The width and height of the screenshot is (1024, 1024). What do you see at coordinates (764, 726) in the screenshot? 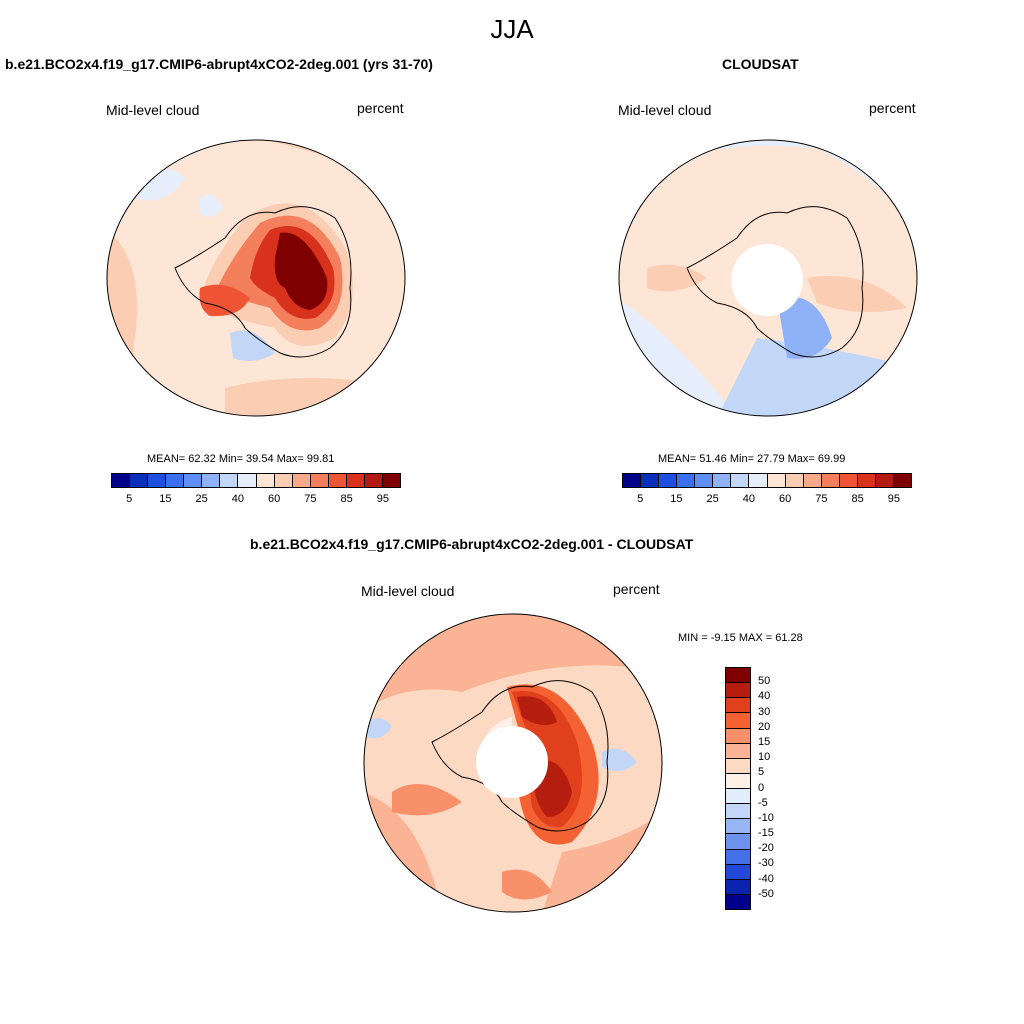
I see `colorbar-tick-label: 20` at bounding box center [764, 726].